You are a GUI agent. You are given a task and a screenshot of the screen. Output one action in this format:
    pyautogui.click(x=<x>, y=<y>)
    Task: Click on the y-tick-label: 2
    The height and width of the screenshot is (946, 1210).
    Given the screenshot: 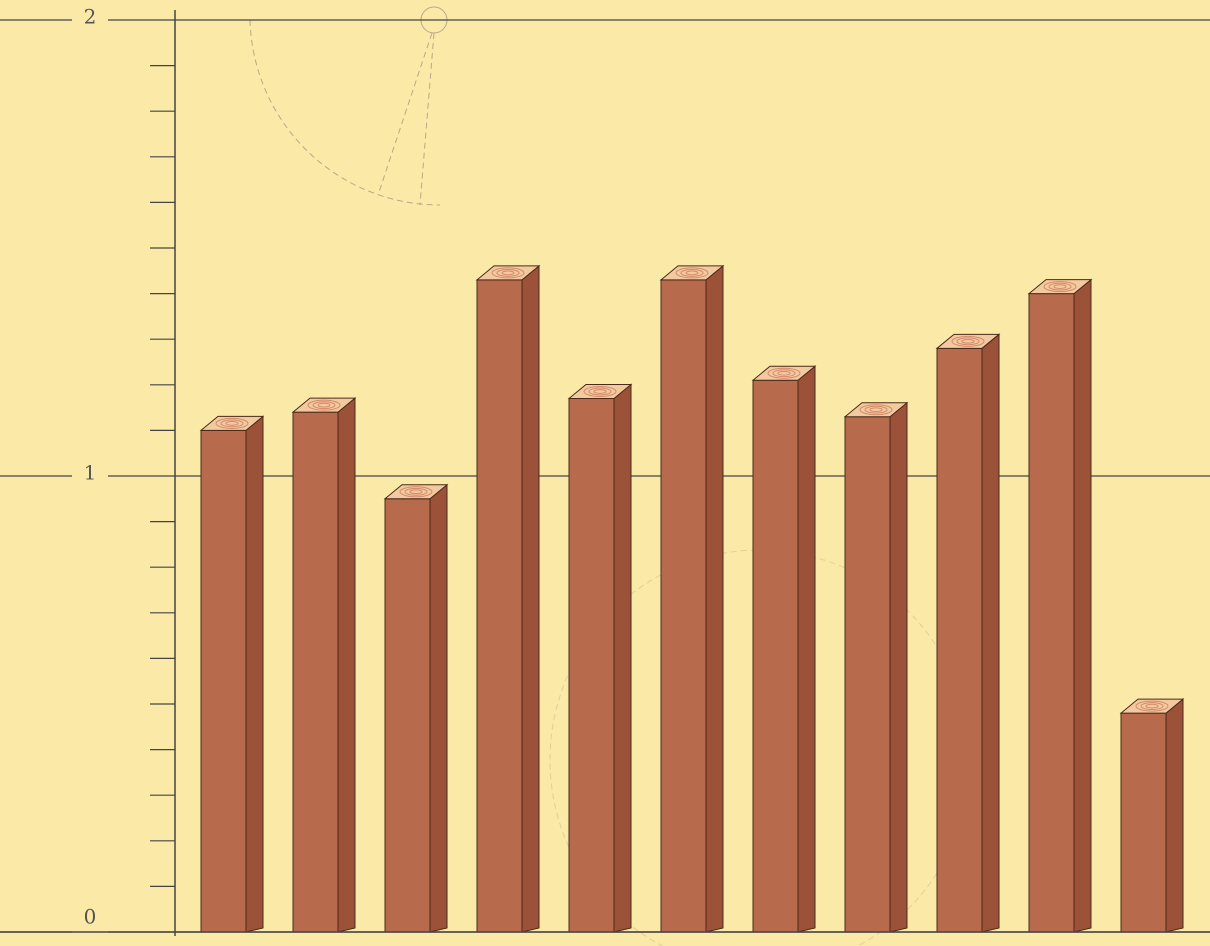 What is the action you would take?
    pyautogui.click(x=90, y=17)
    